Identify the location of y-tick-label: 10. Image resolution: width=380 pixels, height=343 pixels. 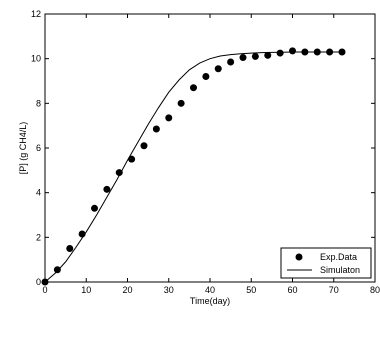
(36, 59).